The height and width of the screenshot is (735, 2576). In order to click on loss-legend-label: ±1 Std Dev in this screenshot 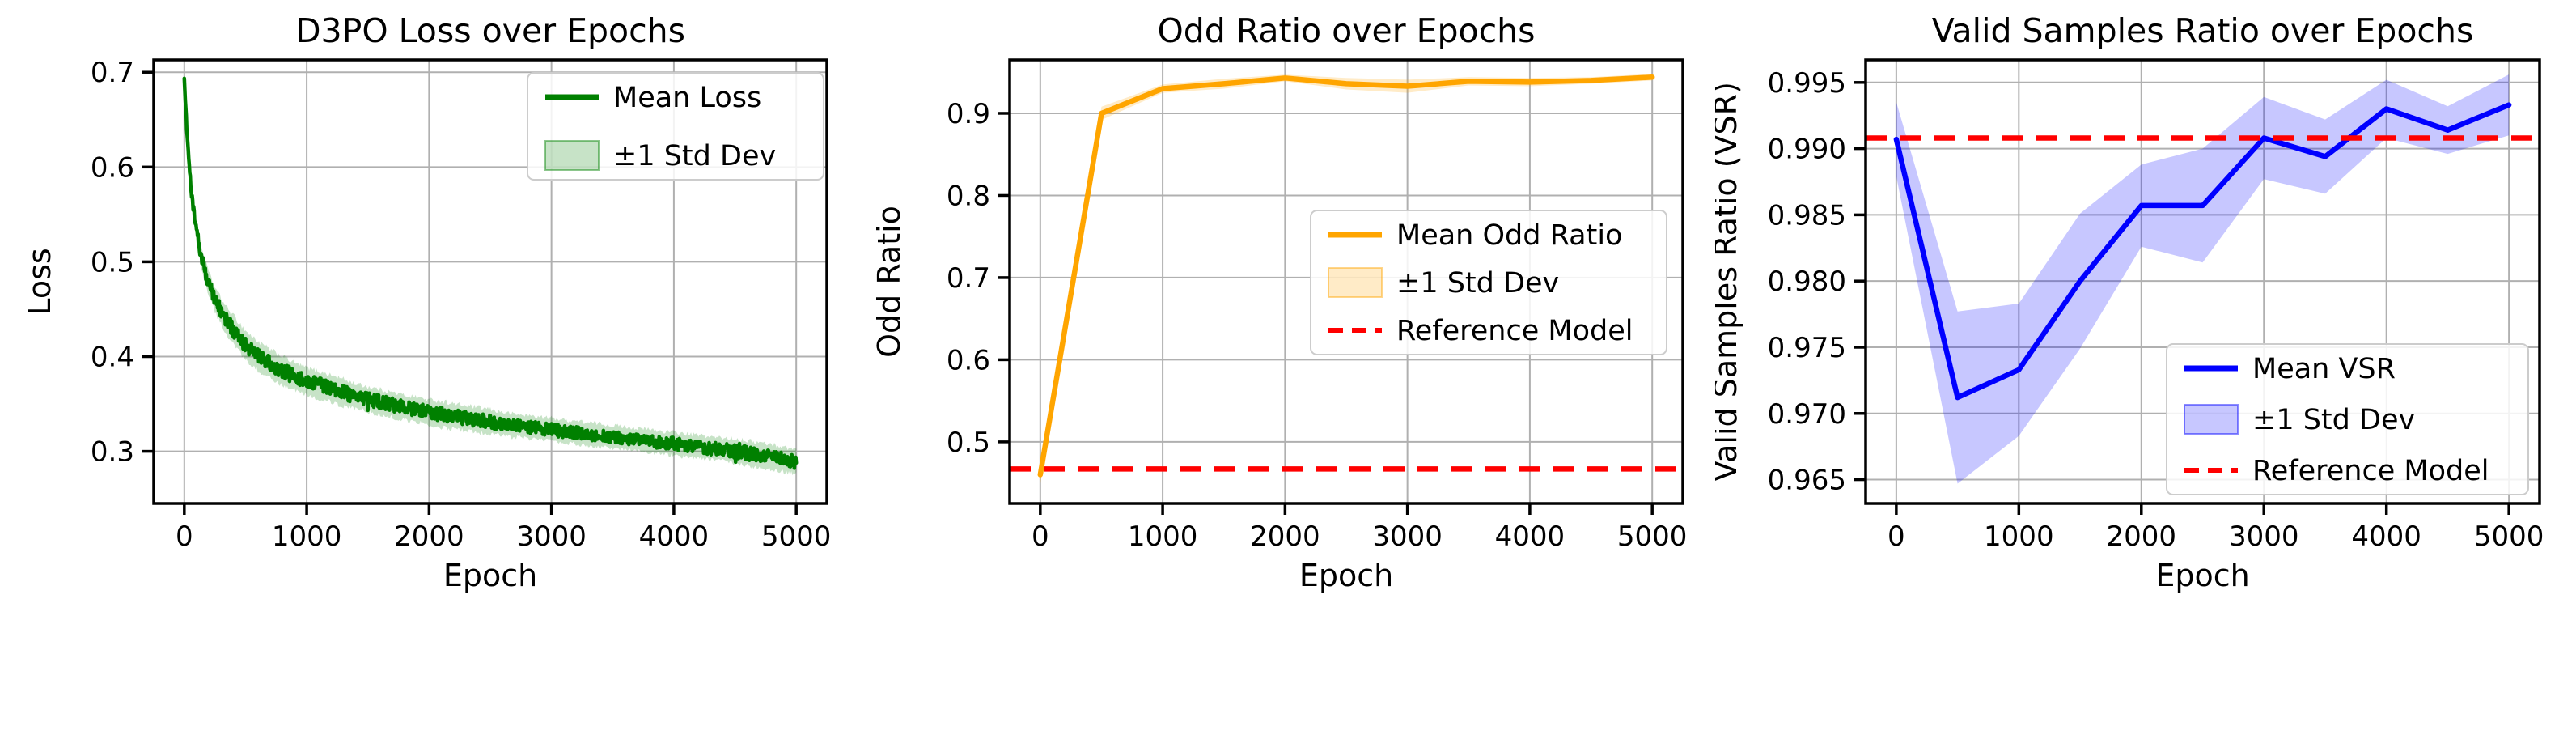, I will do `click(694, 156)`.